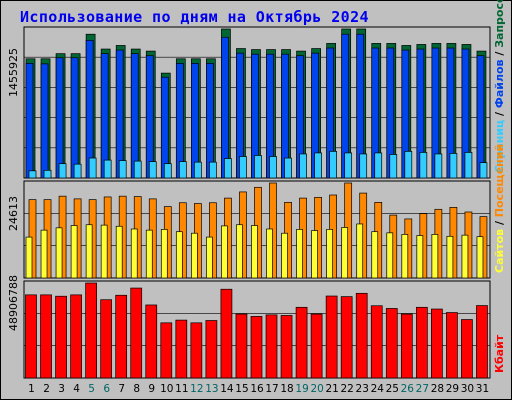  Describe the element at coordinates (13, 303) in the screenshot. I see `panel-3-ymax-label: 48906788` at that location.